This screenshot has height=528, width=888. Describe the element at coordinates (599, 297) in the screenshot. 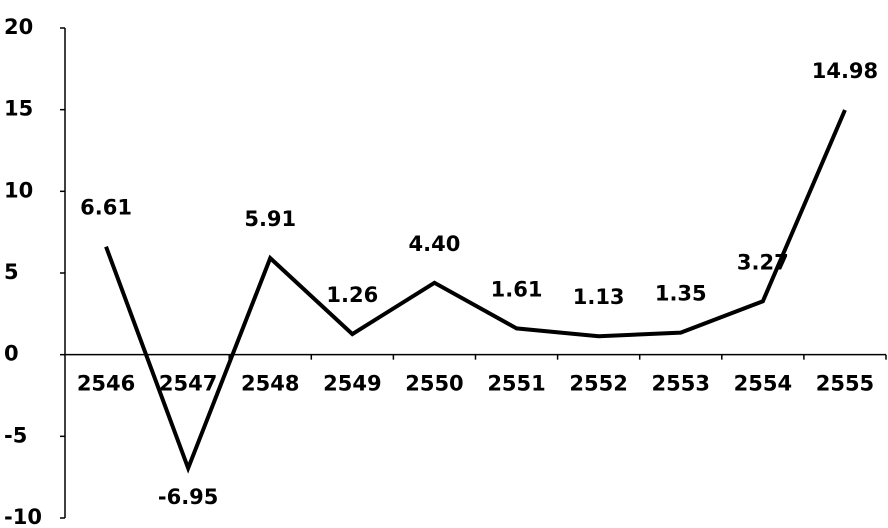

I see `data-label: 1.13` at that location.